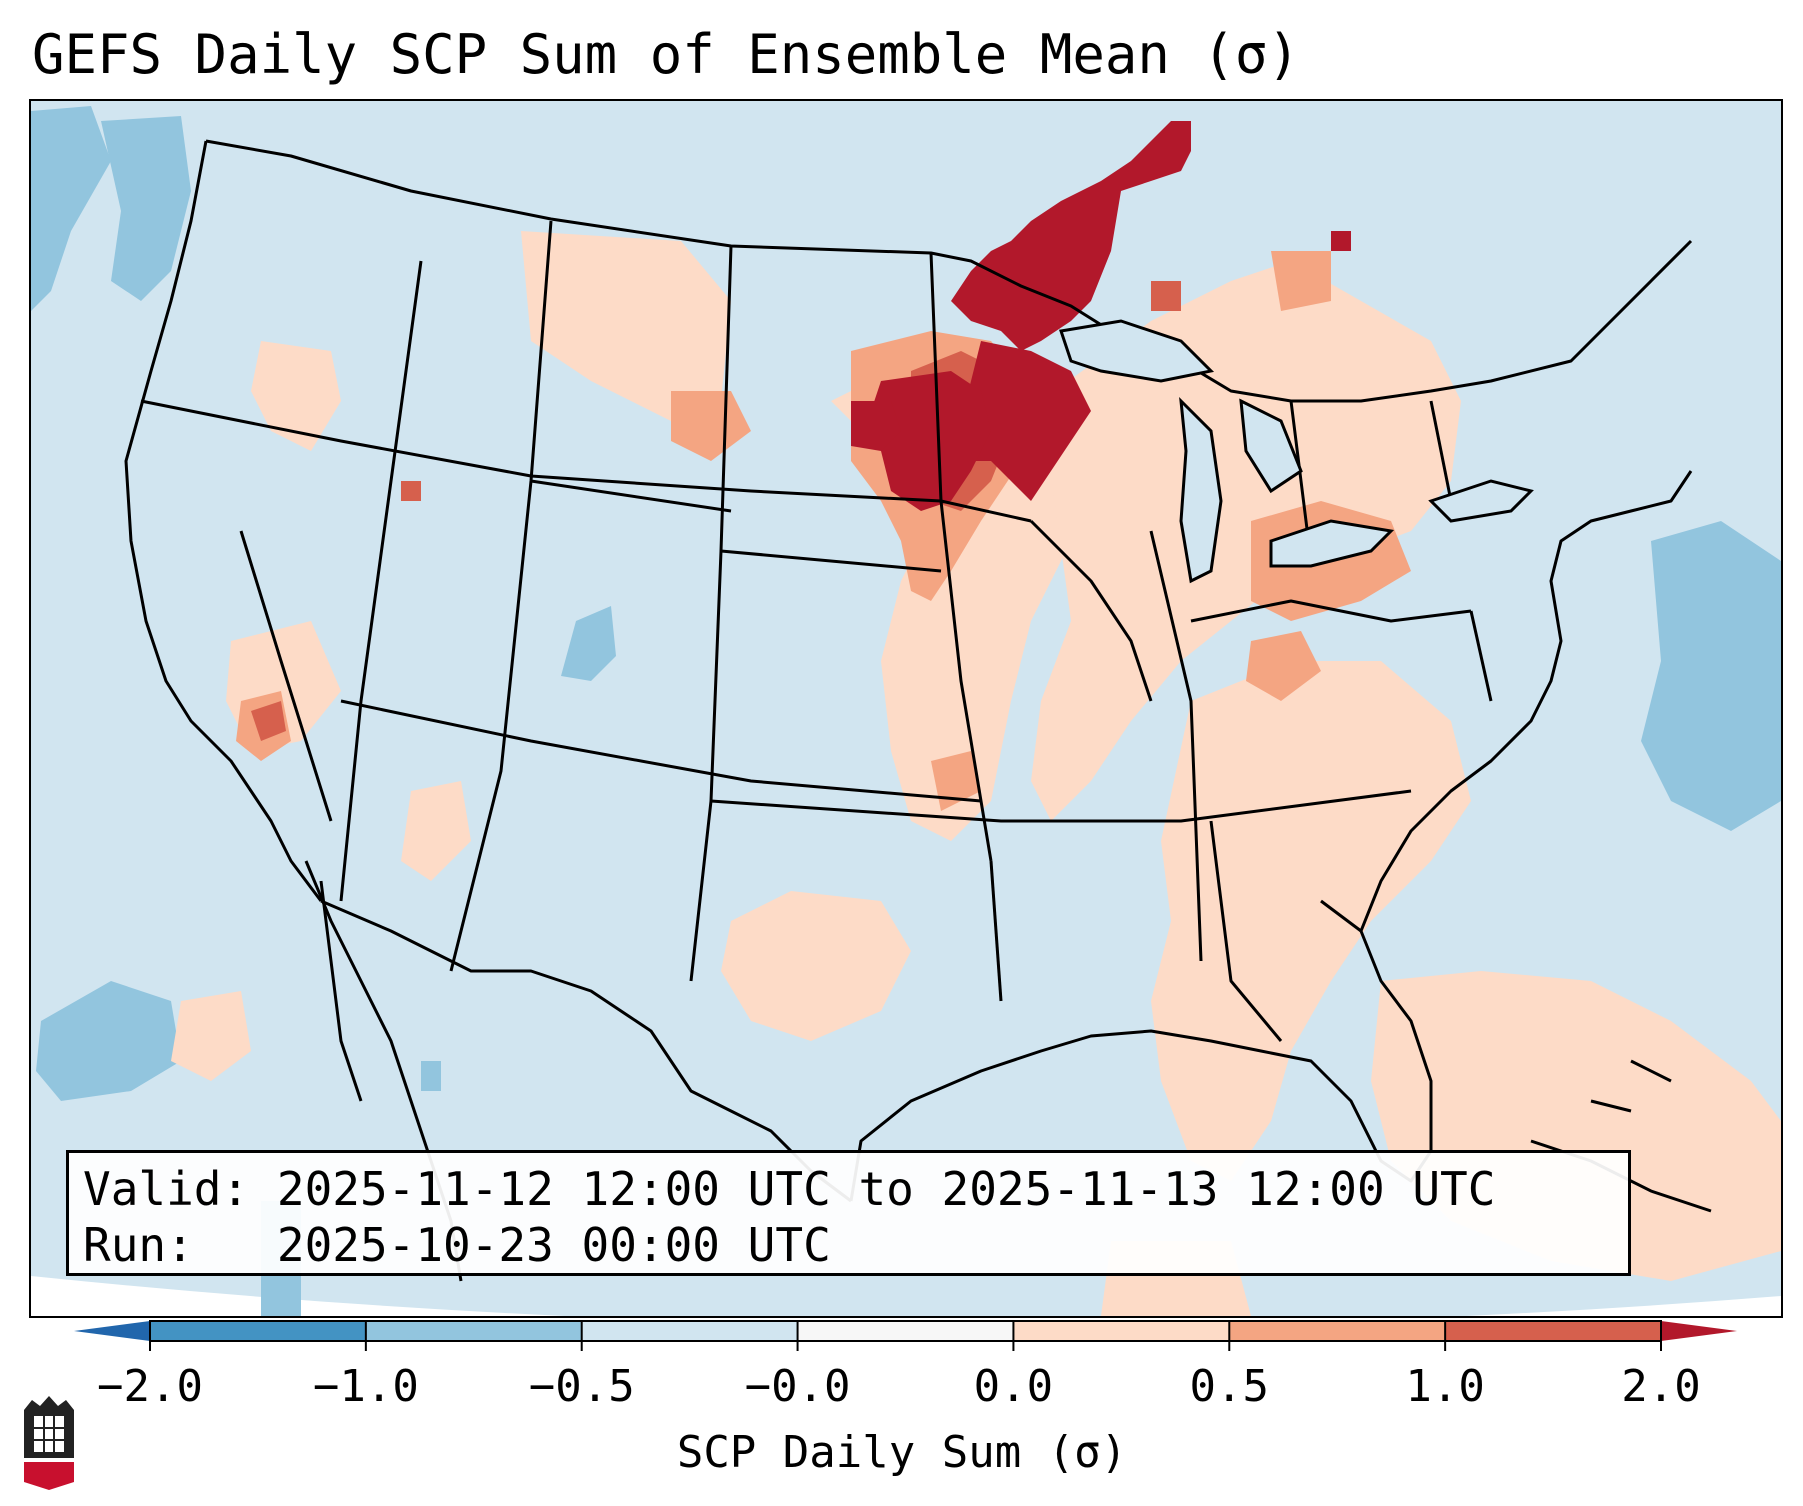  I want to click on colorbar-tick-label: −1.0, so click(365, 1386).